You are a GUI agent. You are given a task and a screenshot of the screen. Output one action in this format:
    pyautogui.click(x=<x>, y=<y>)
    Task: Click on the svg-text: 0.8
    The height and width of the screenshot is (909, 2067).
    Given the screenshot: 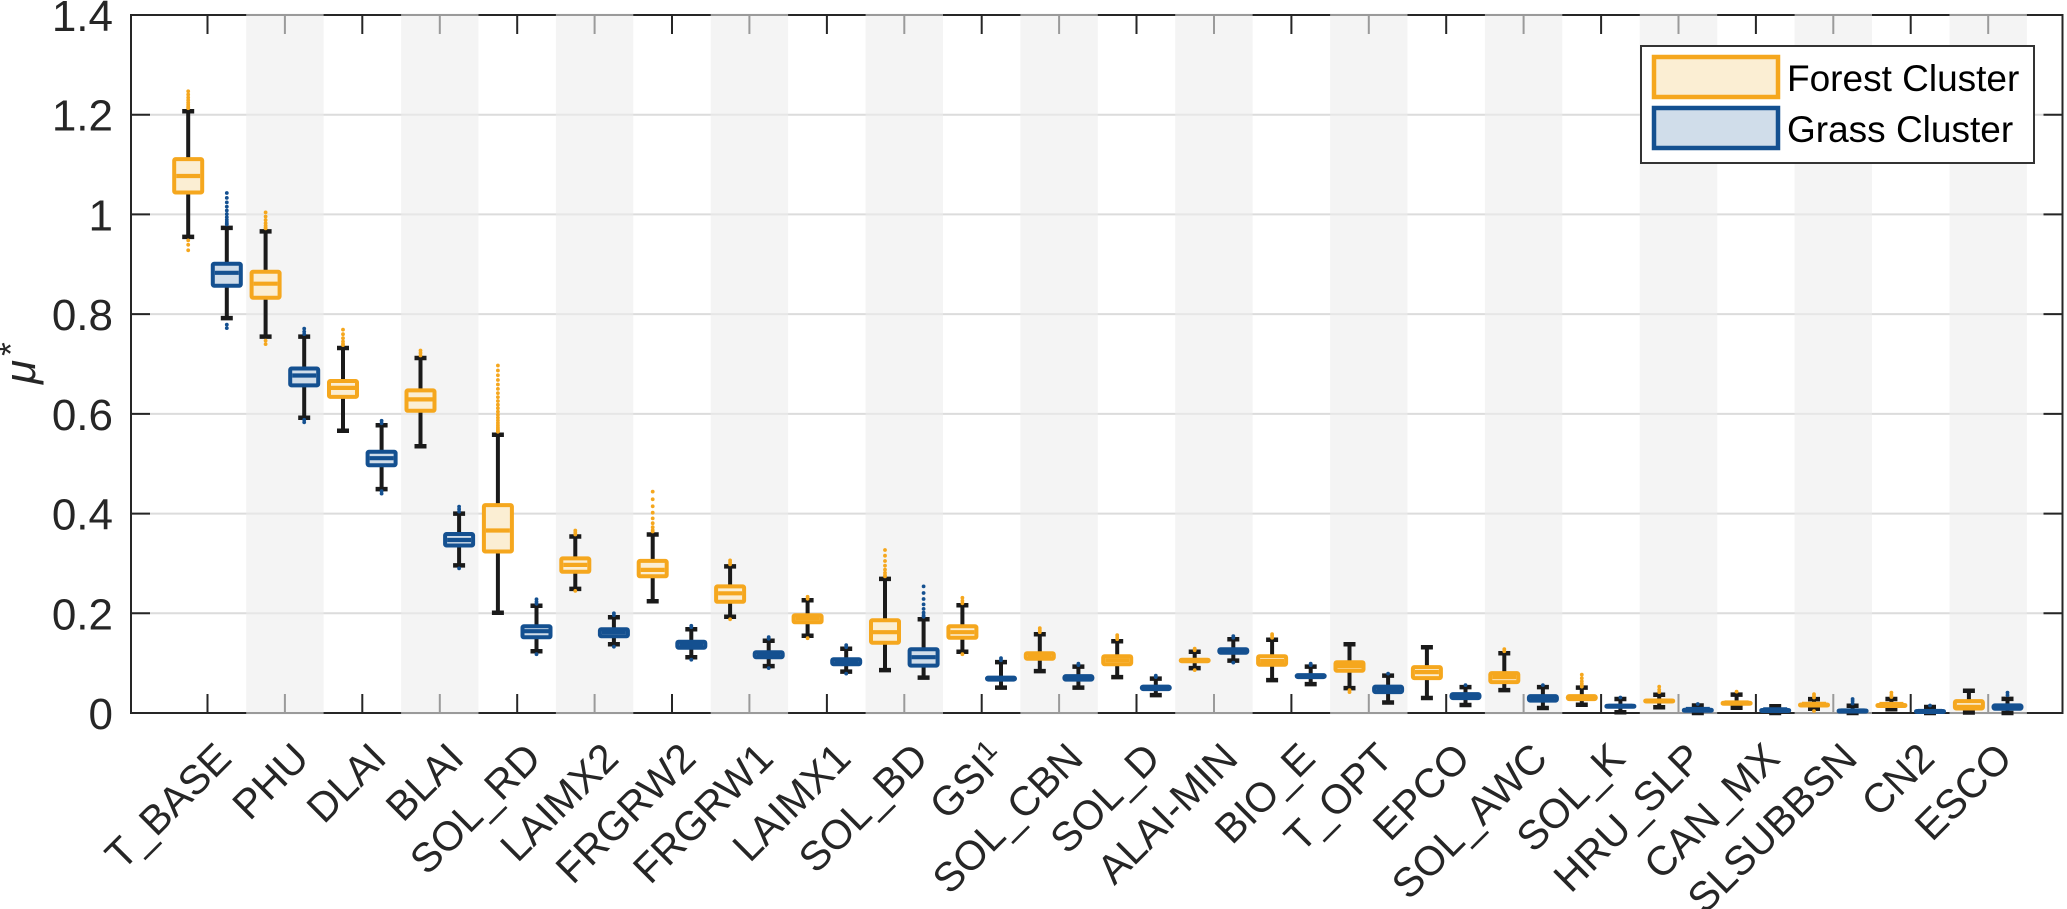 What is the action you would take?
    pyautogui.click(x=82, y=315)
    